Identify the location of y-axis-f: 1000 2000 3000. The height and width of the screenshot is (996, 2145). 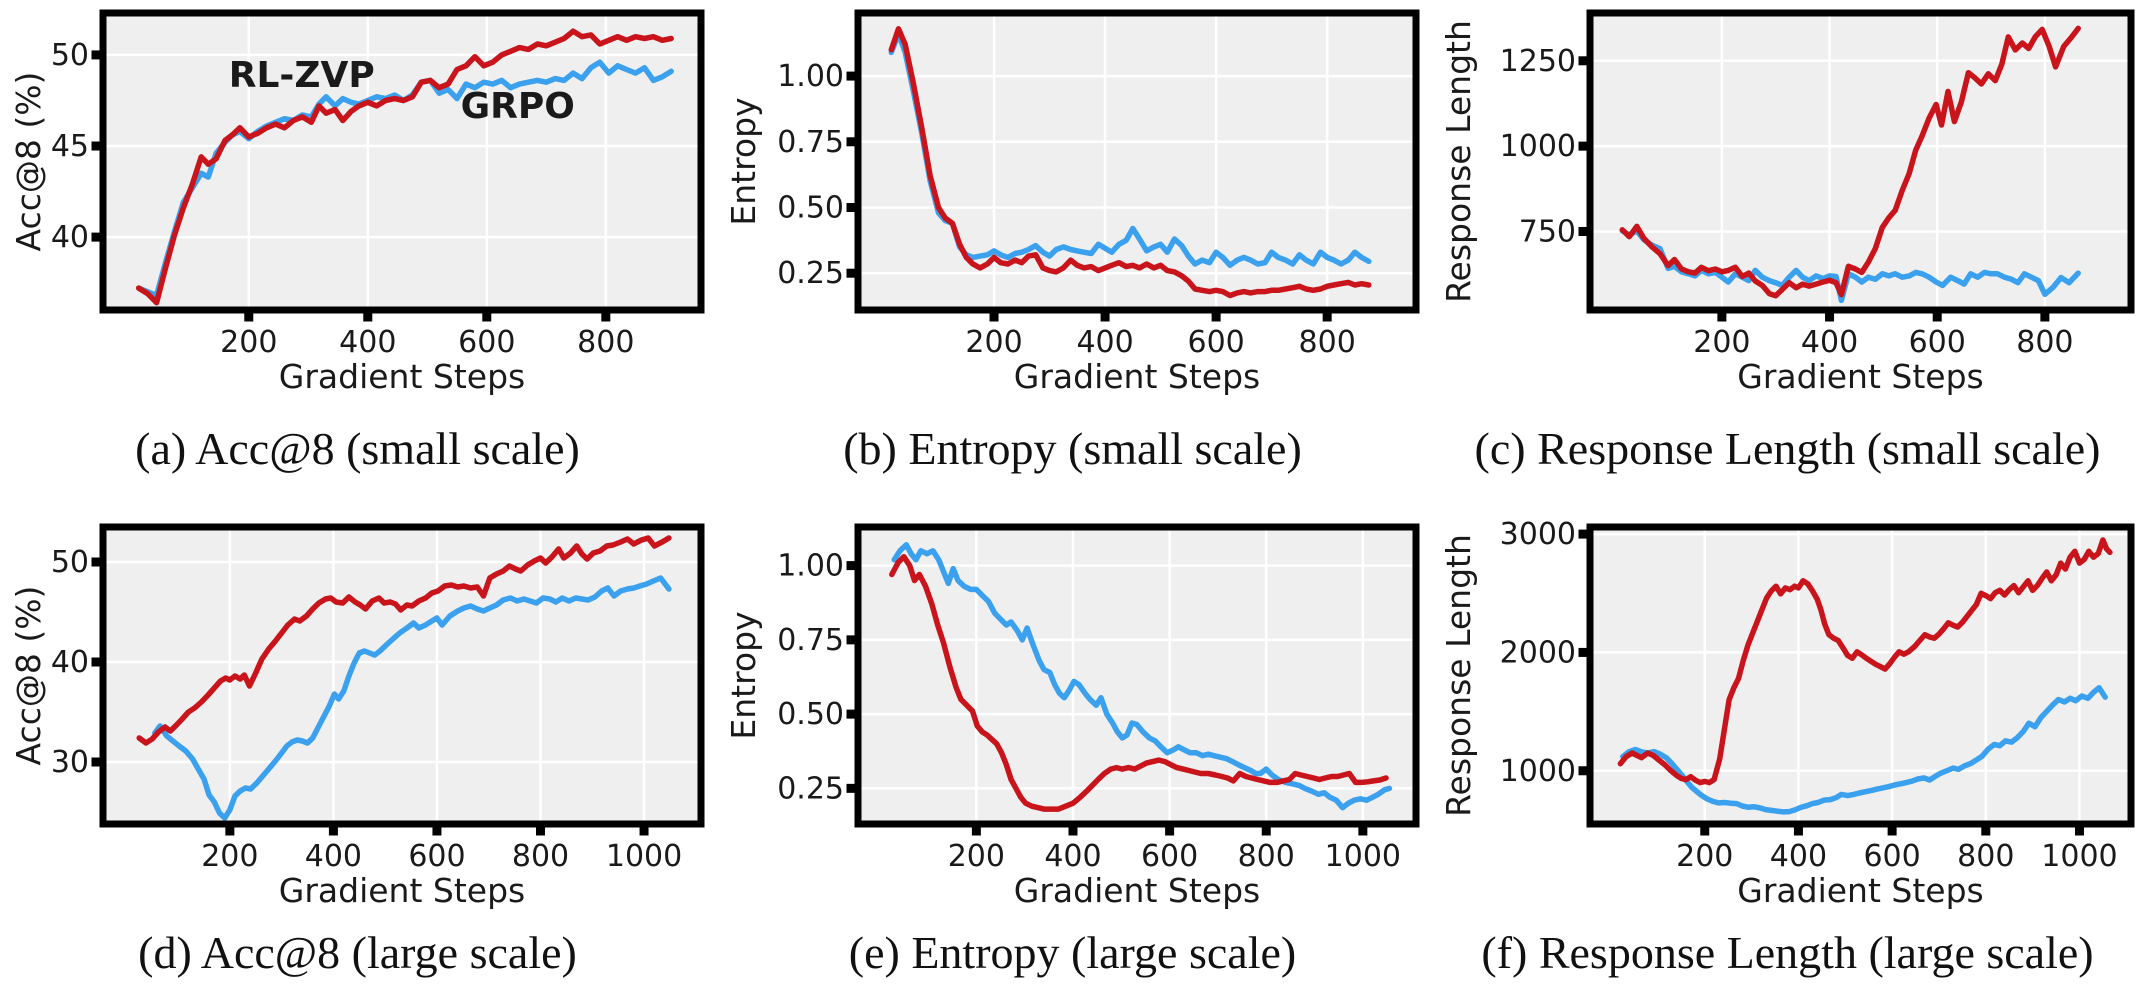
(1544, 653).